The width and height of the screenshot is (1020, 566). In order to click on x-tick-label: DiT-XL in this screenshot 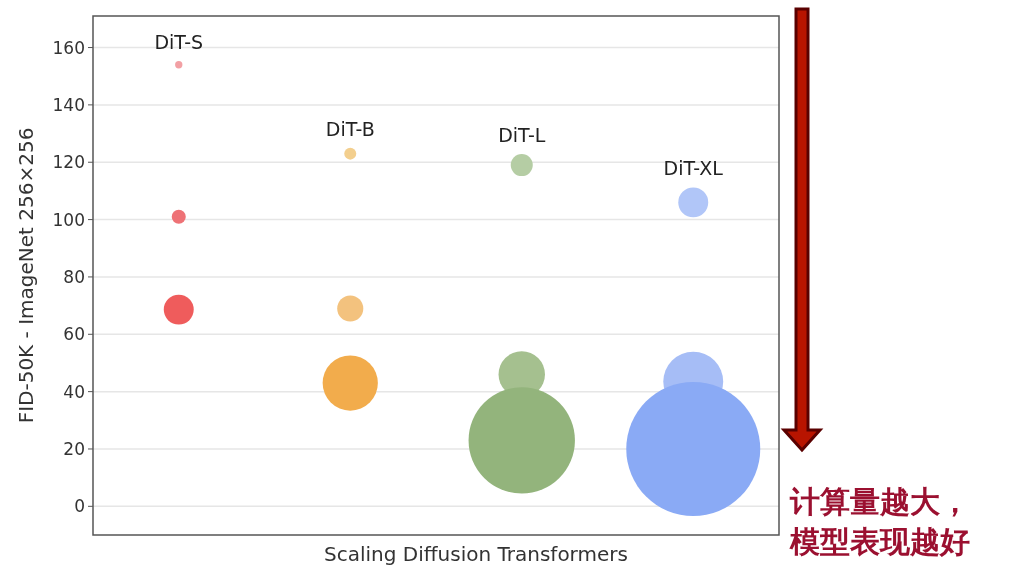, I will do `click(693, 168)`.